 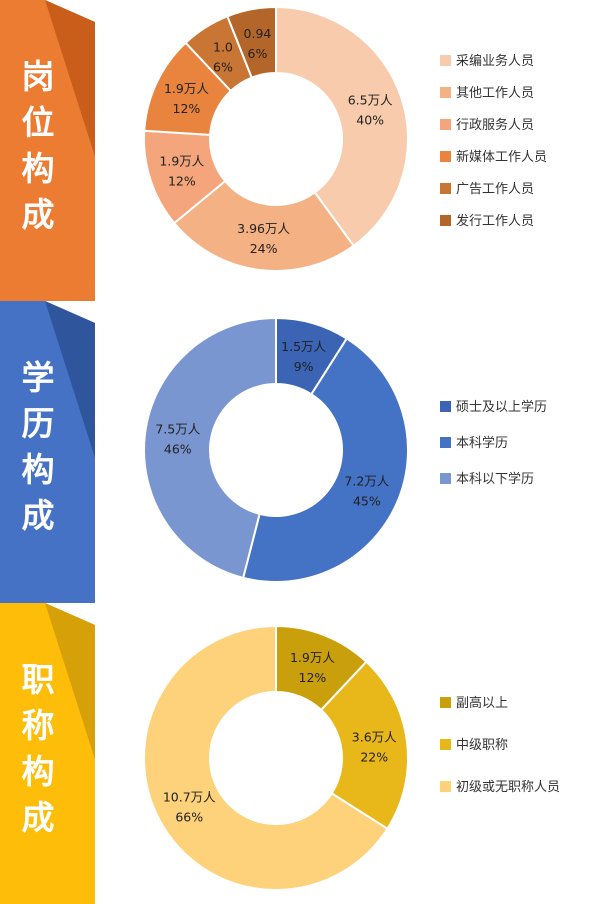 What do you see at coordinates (370, 99) in the screenshot?
I see `slice-value-label: 6.5万人` at bounding box center [370, 99].